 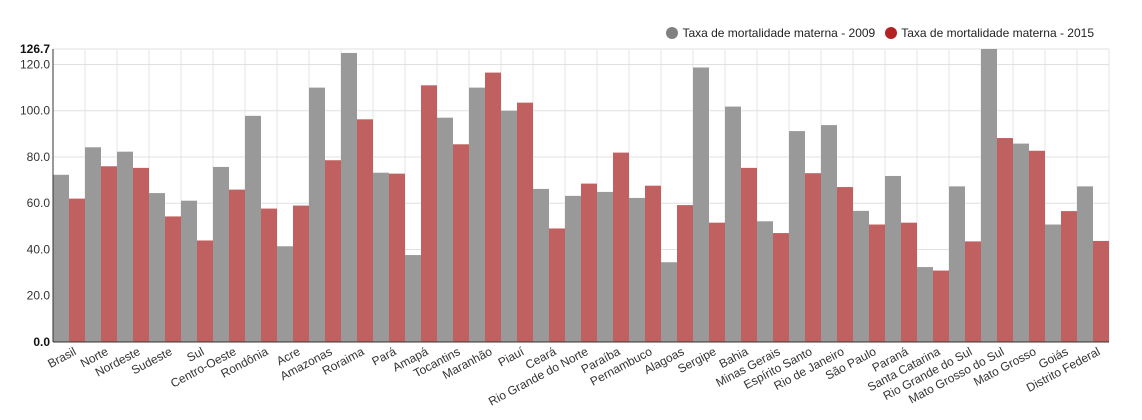 What do you see at coordinates (35, 111) in the screenshot?
I see `y-tick-label: 100.0` at bounding box center [35, 111].